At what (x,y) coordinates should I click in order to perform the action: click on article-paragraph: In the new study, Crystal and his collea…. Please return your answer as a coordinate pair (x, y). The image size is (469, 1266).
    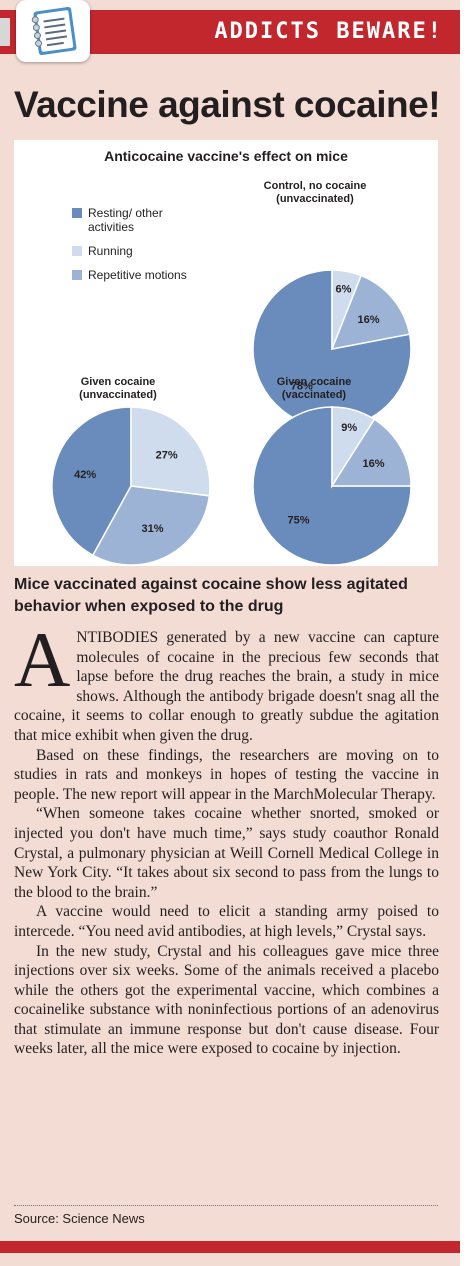
    Looking at the image, I should click on (226, 1000).